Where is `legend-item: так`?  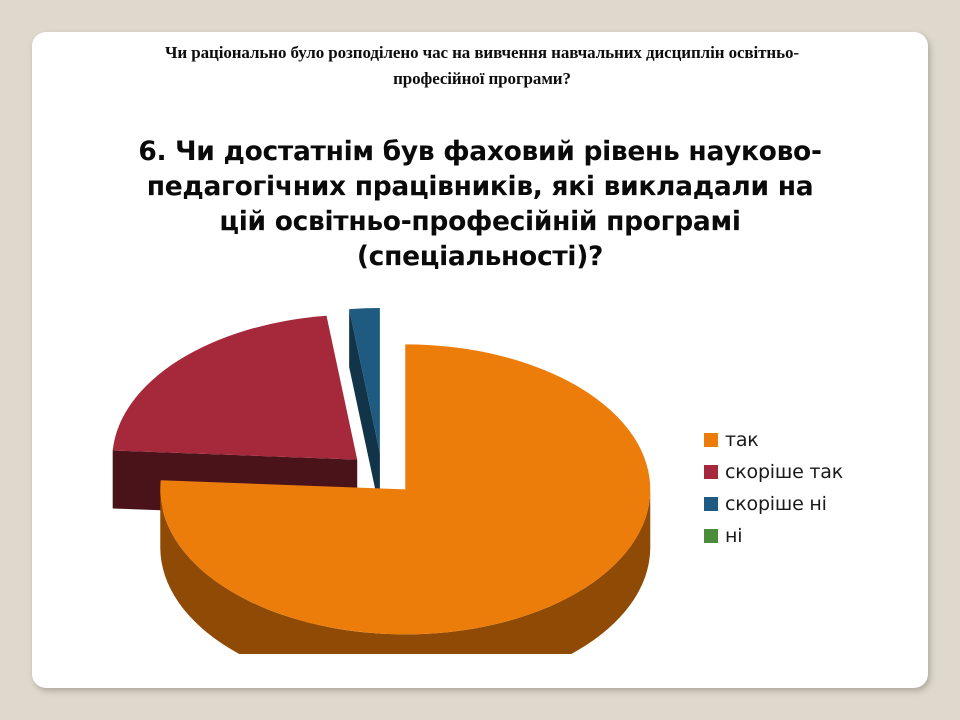
legend-item: так is located at coordinates (809, 440).